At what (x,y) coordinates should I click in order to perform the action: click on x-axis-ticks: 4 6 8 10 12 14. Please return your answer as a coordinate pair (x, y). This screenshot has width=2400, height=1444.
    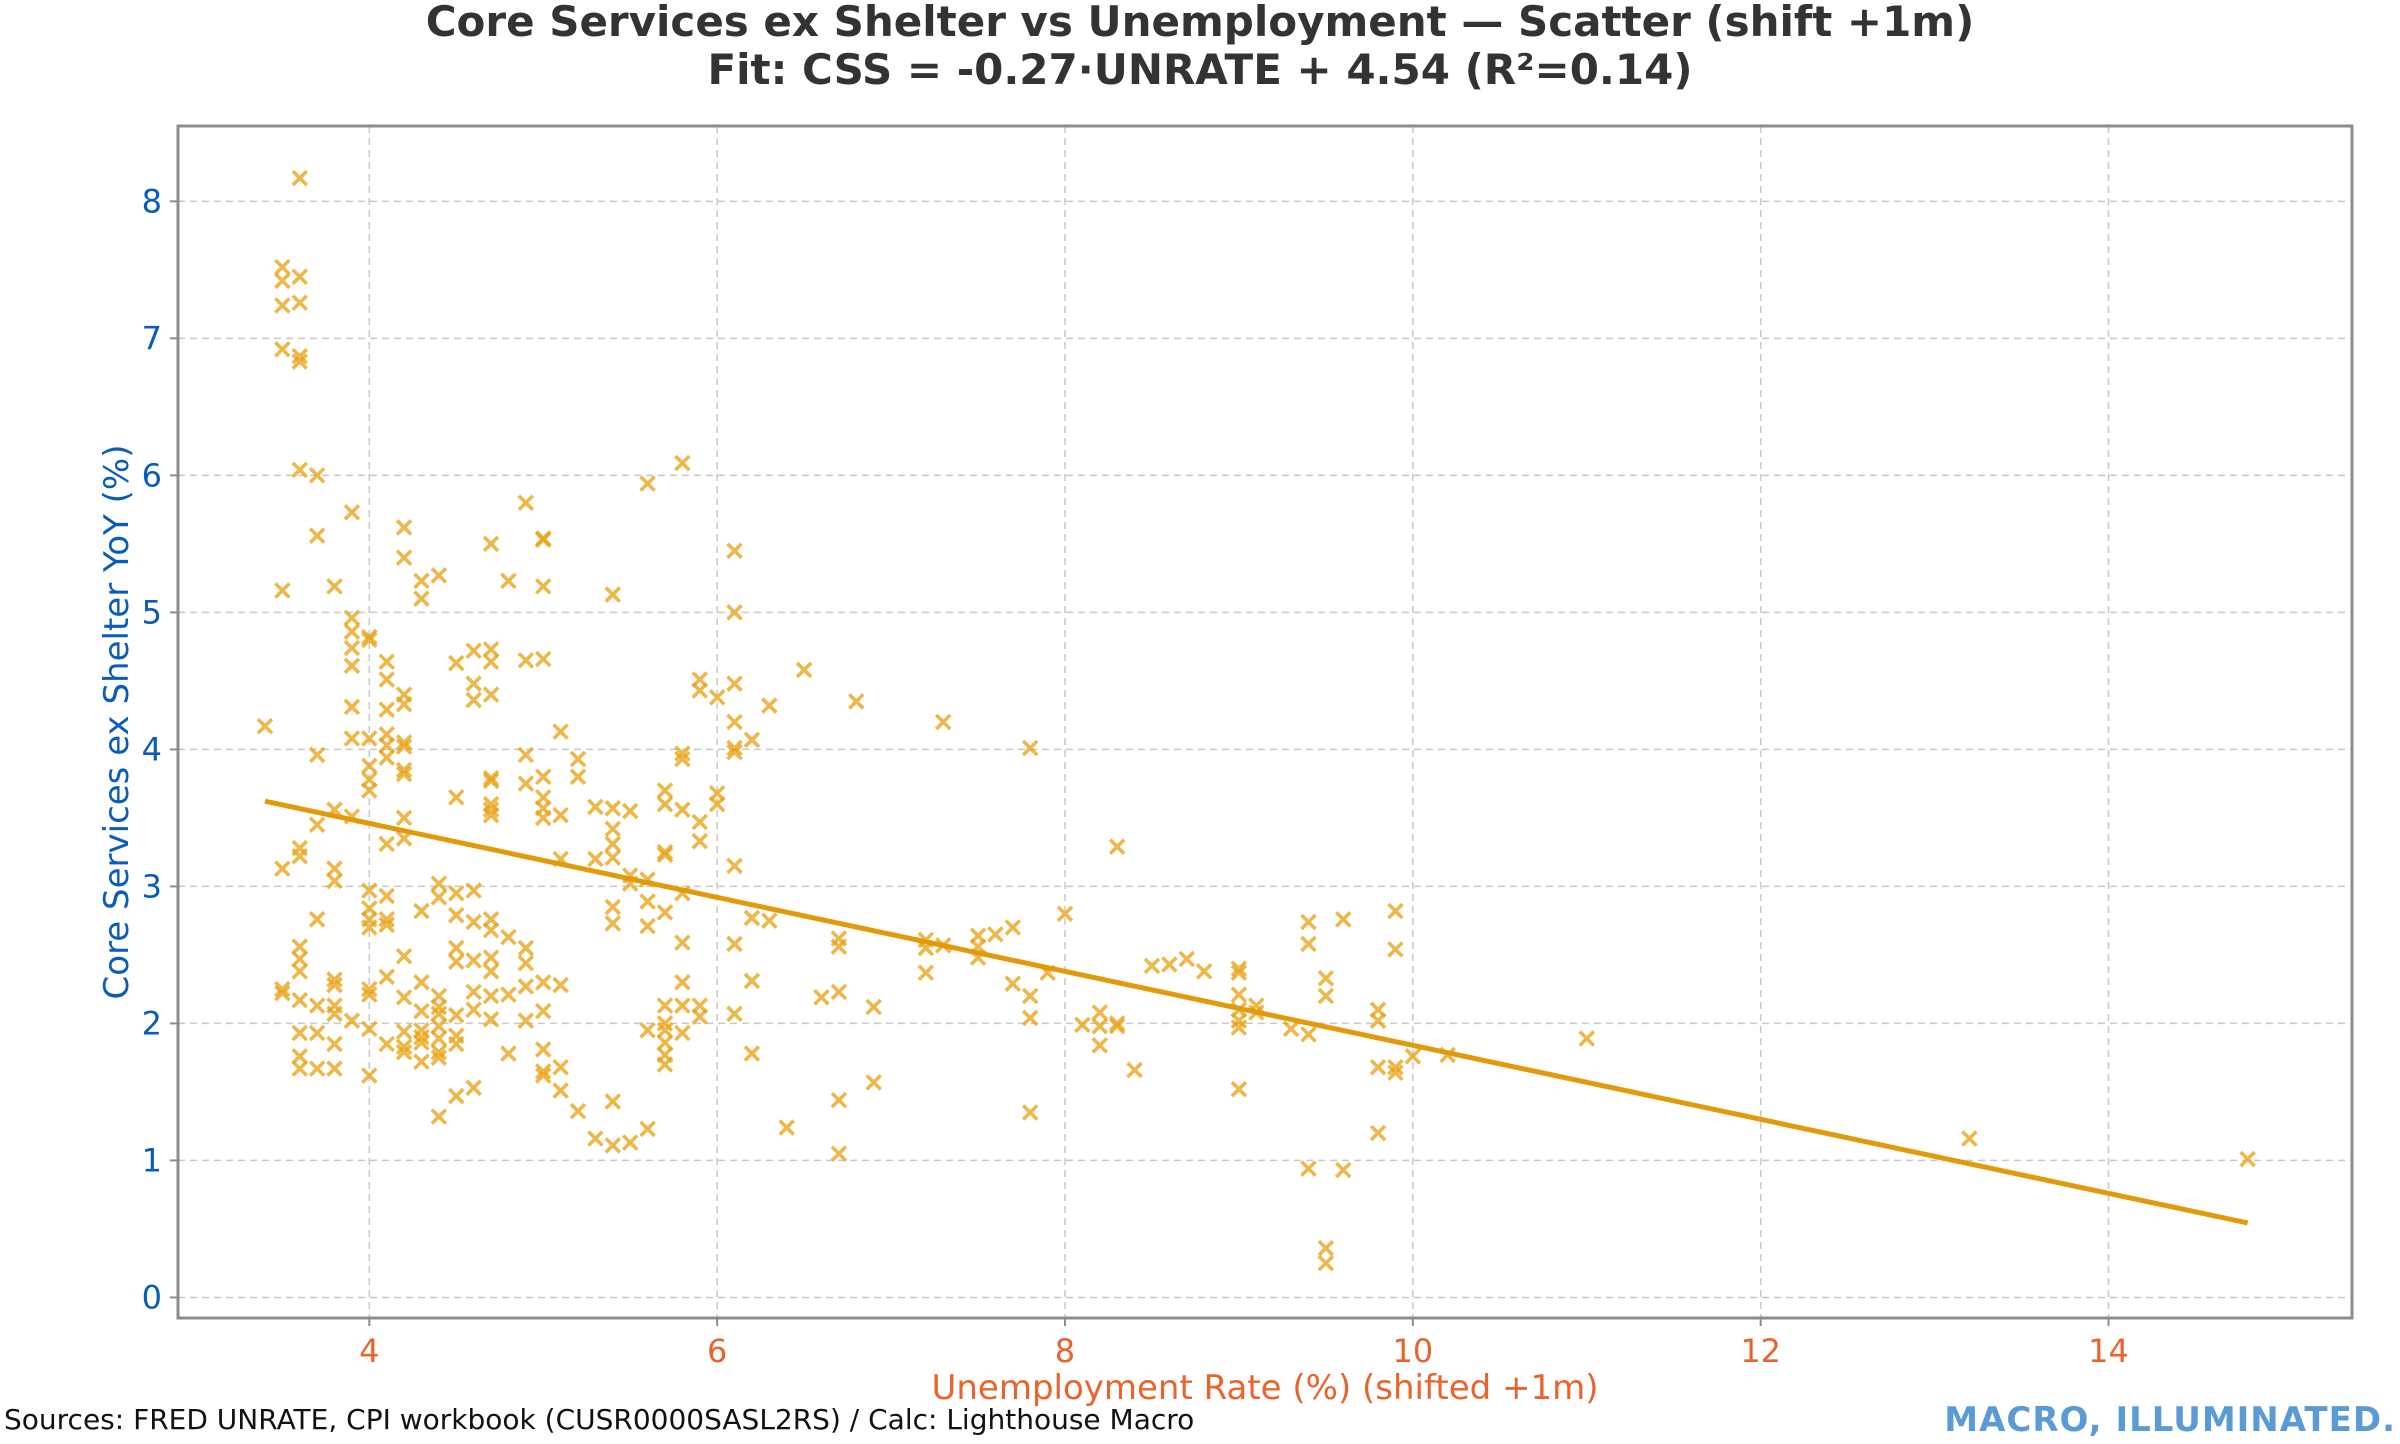
    Looking at the image, I should click on (1244, 1344).